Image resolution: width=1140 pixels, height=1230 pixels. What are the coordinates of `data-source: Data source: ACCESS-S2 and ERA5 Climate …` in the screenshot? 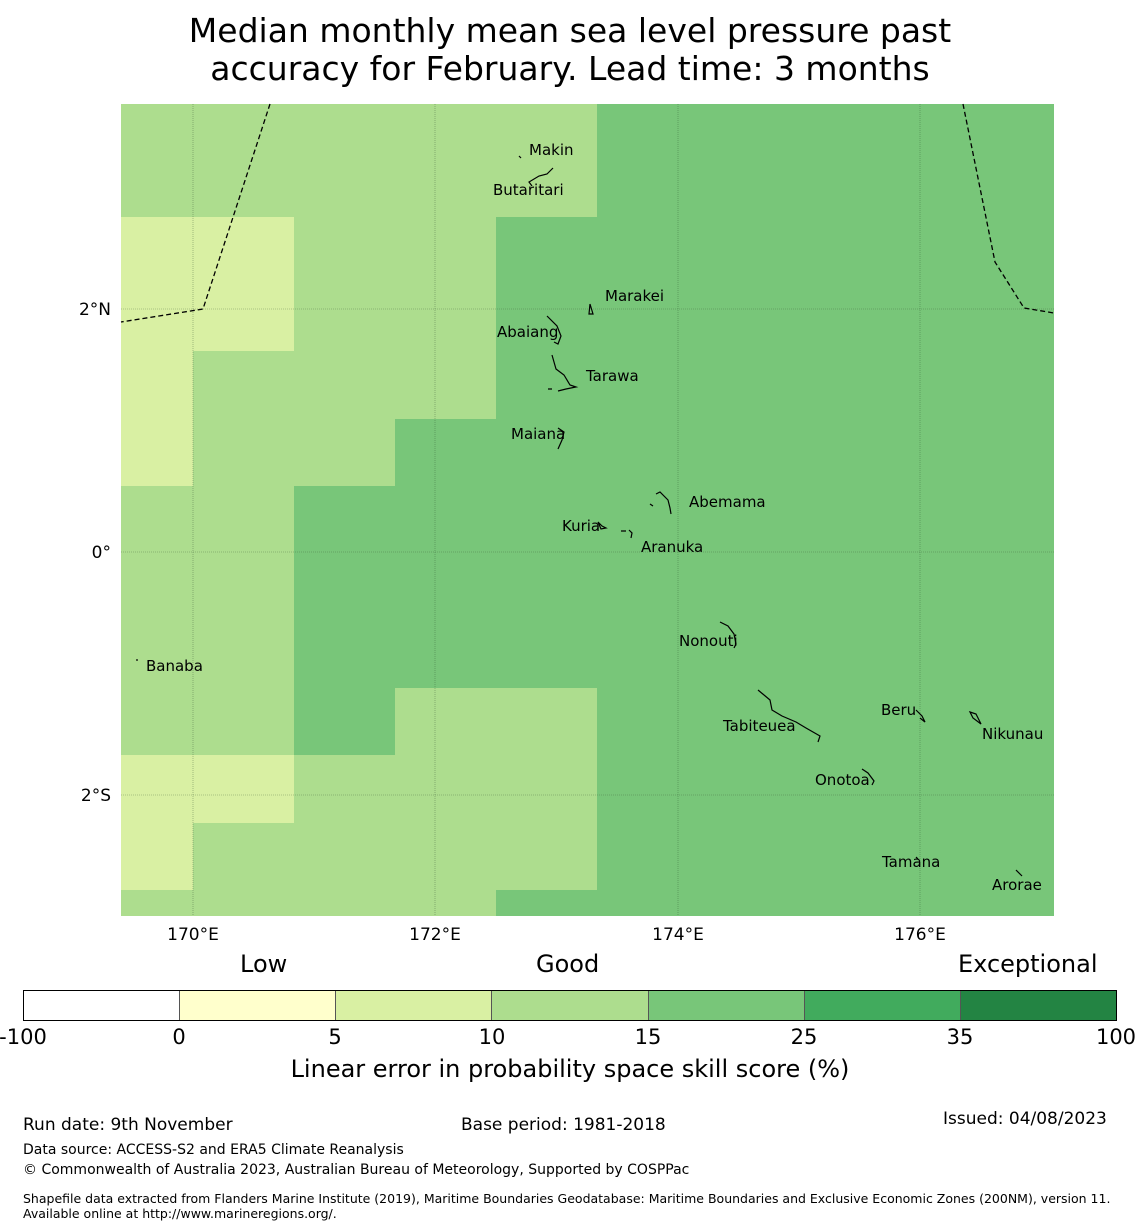 It's located at (213, 1150).